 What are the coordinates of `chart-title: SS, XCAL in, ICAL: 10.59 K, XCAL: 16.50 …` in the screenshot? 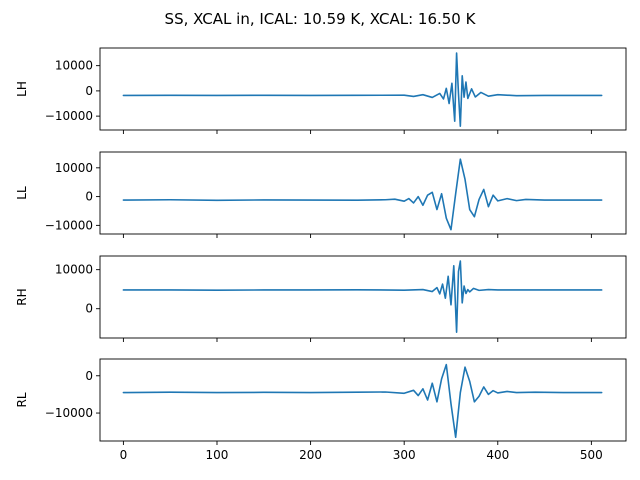 It's located at (321, 19).